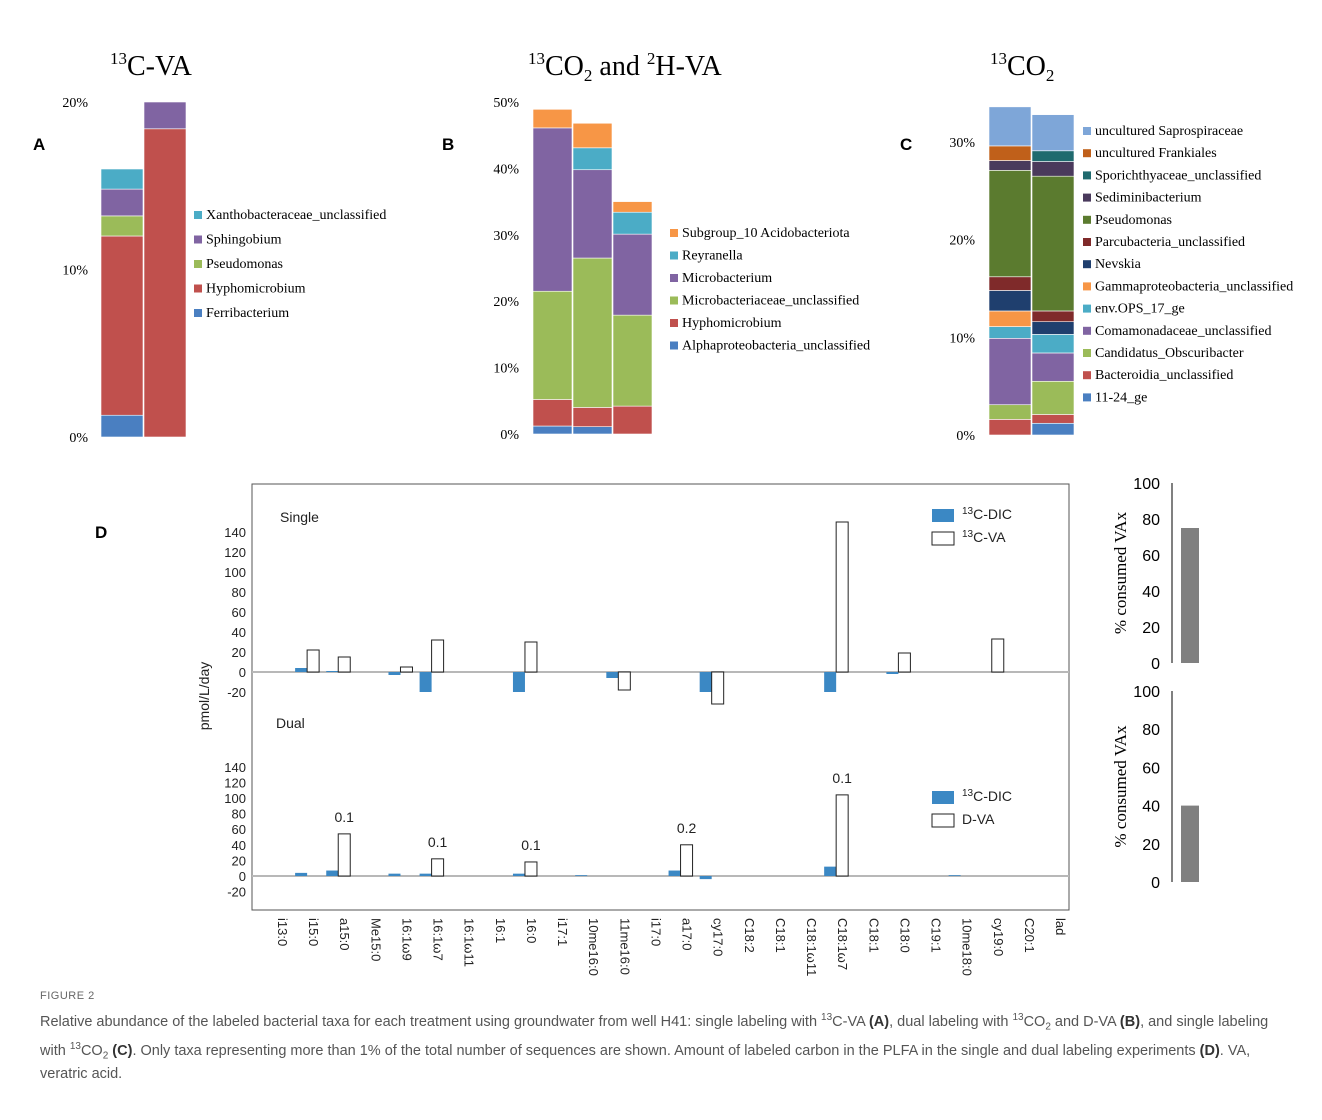  I want to click on legend-label: Microbacterium, so click(727, 278).